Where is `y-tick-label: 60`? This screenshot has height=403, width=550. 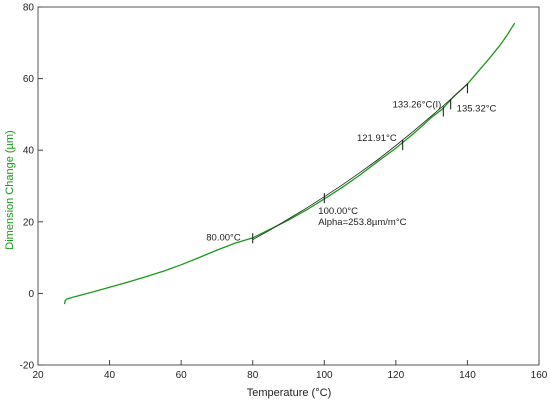 y-tick-label: 60 is located at coordinates (29, 79).